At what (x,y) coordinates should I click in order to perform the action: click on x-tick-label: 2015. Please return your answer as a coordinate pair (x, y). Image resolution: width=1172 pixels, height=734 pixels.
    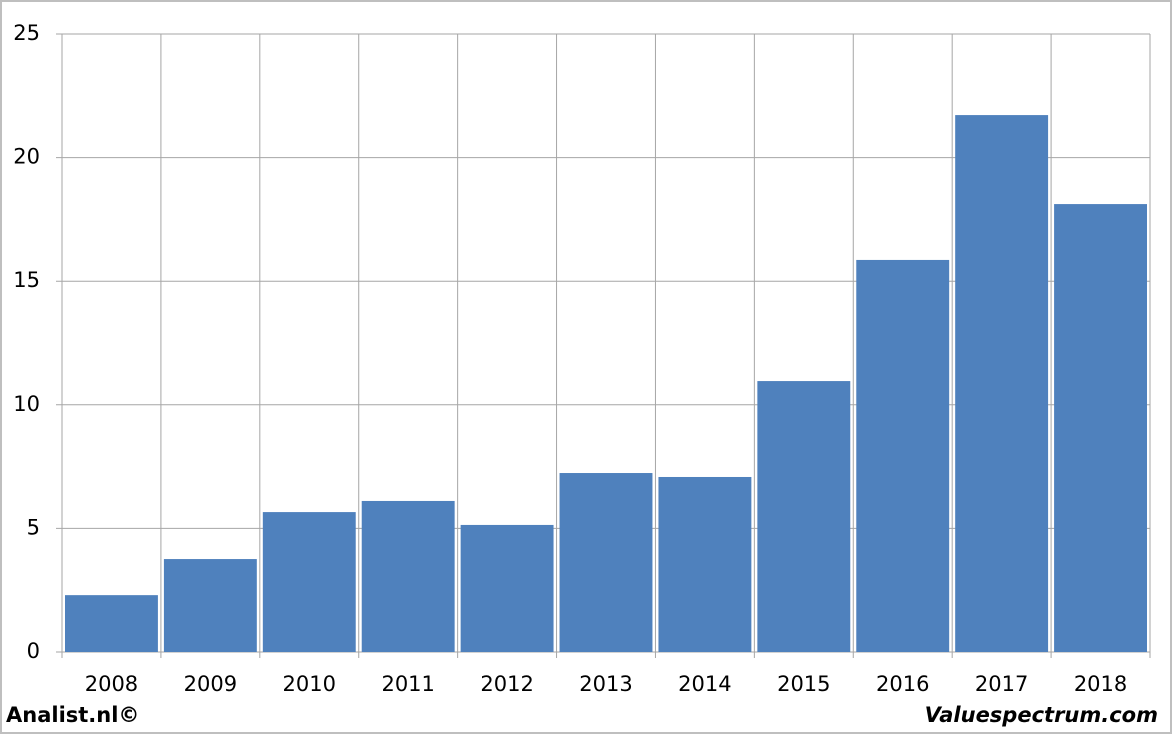
    Looking at the image, I should click on (803, 684).